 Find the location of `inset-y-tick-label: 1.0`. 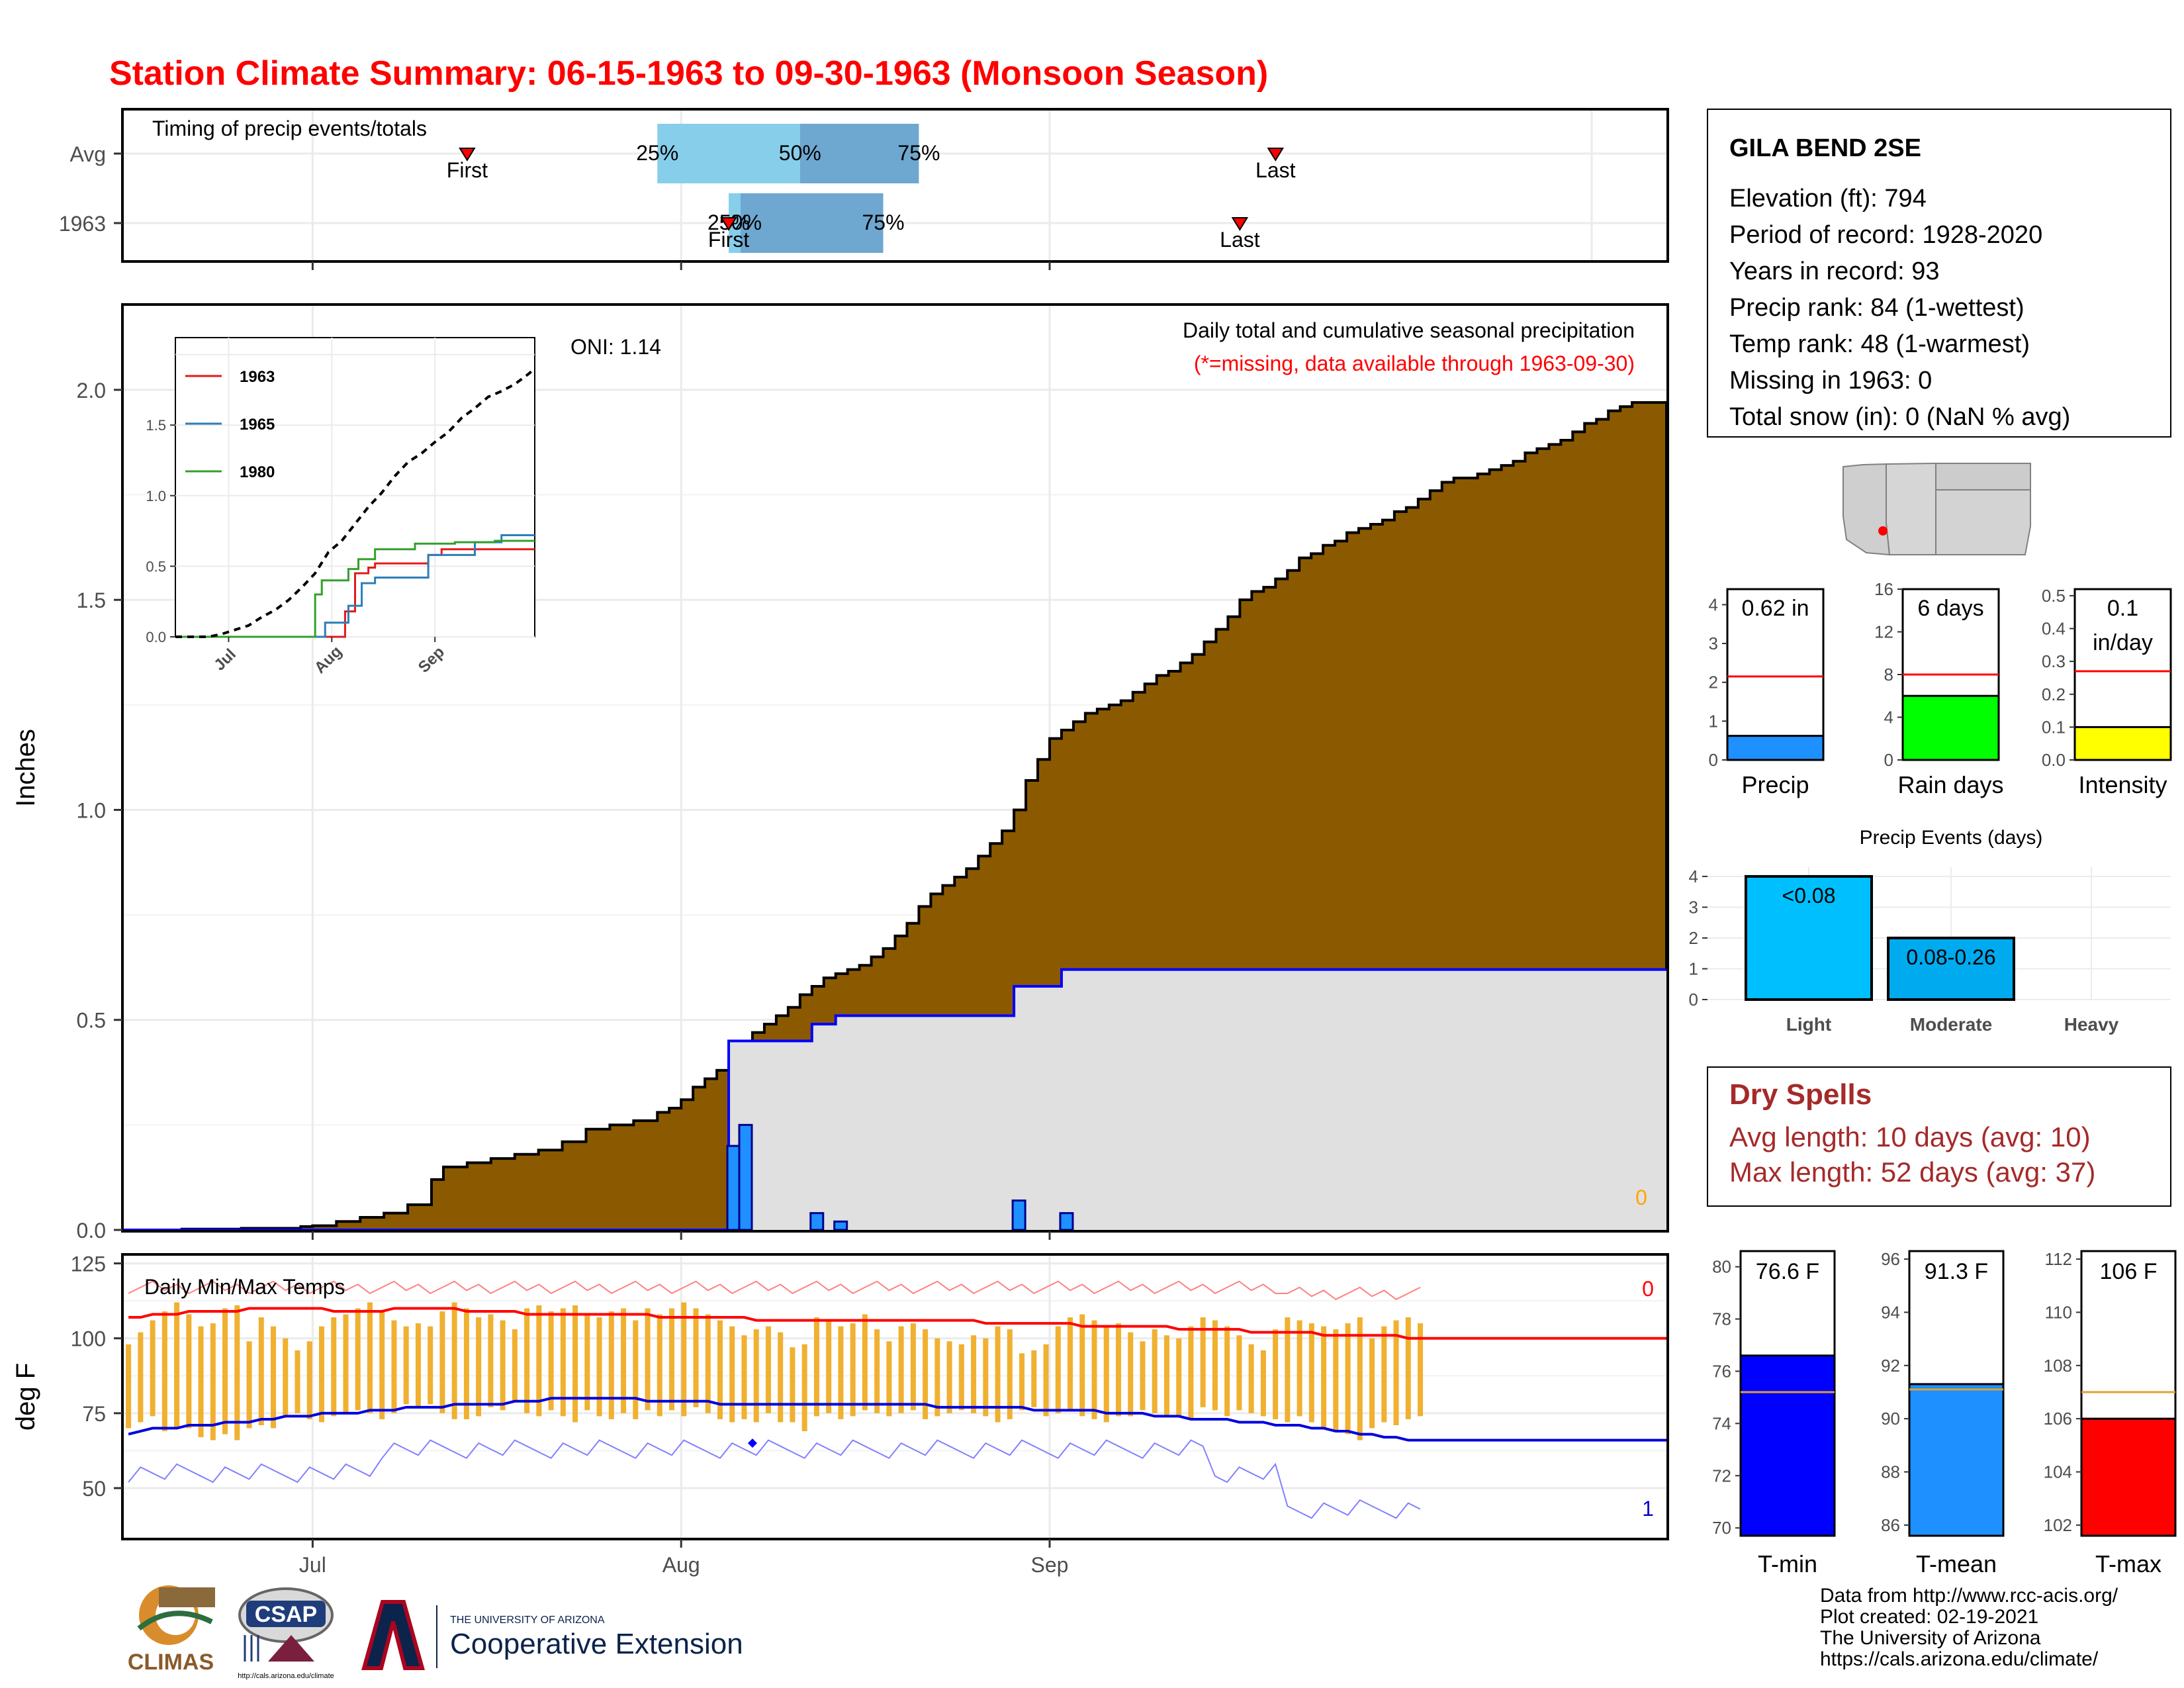

inset-y-tick-label: 1.0 is located at coordinates (156, 496).